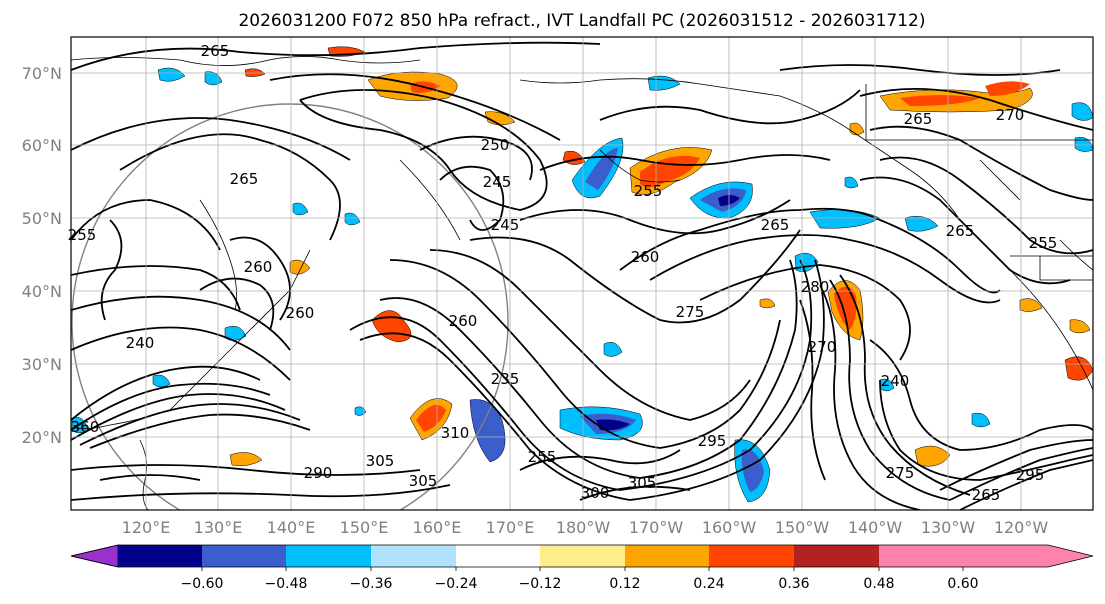 The image size is (1105, 604). Describe the element at coordinates (42, 437) in the screenshot. I see `lat-label-20n: 20°N` at that location.